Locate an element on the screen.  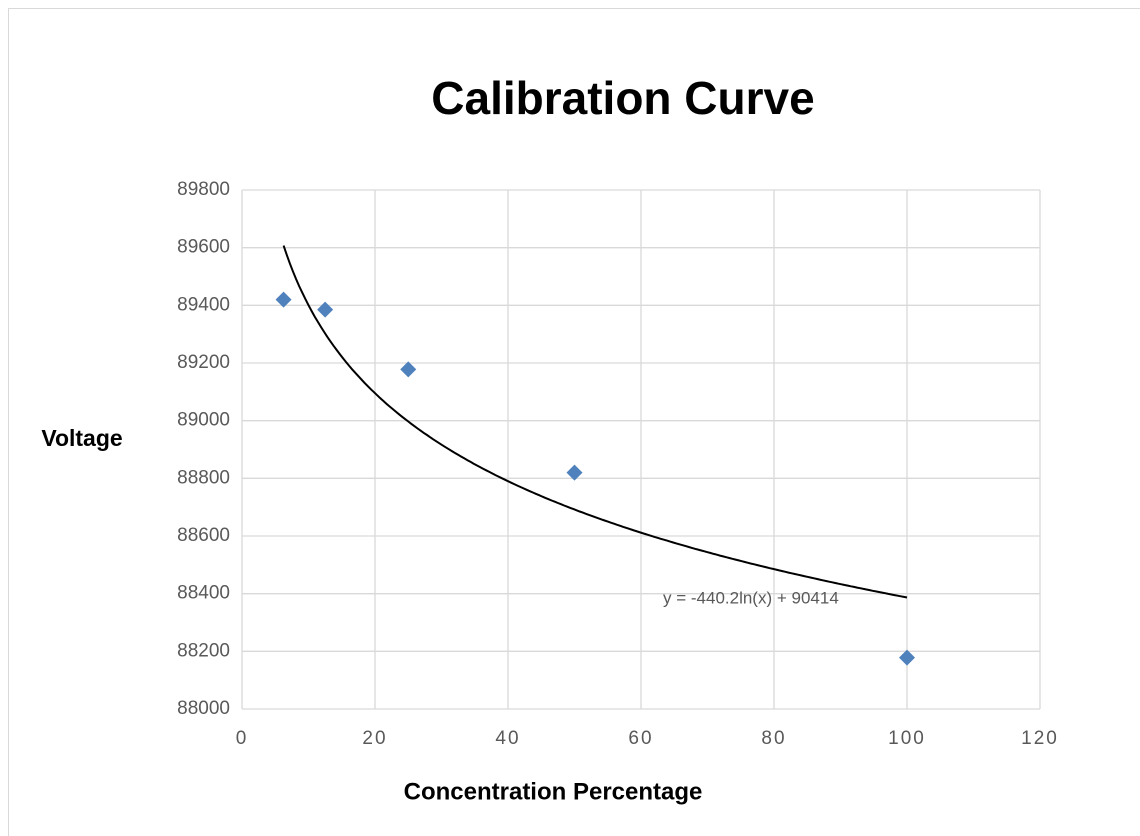
y-tick-label: 89200 is located at coordinates (203, 362).